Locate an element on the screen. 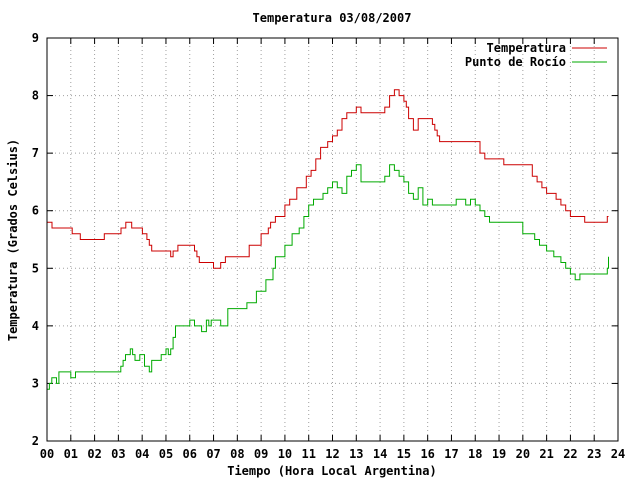 The width and height of the screenshot is (640, 480). x-tick-label: 00 is located at coordinates (47, 454).